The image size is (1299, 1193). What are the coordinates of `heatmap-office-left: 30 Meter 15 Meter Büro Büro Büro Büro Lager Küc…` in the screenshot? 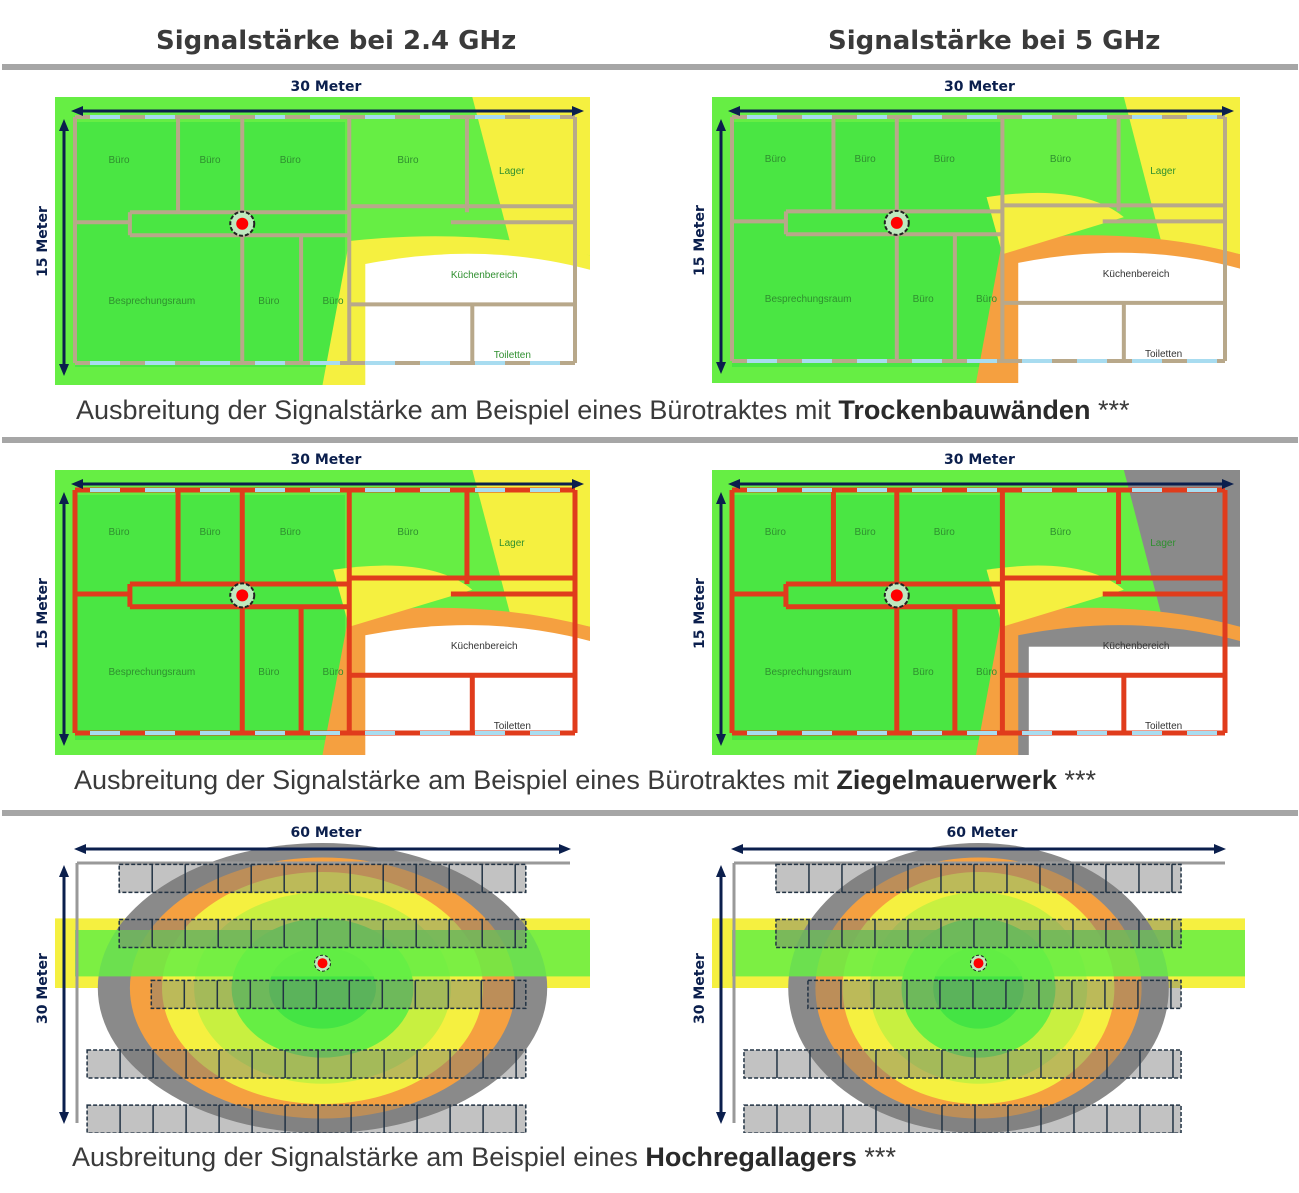 It's located at (312, 232).